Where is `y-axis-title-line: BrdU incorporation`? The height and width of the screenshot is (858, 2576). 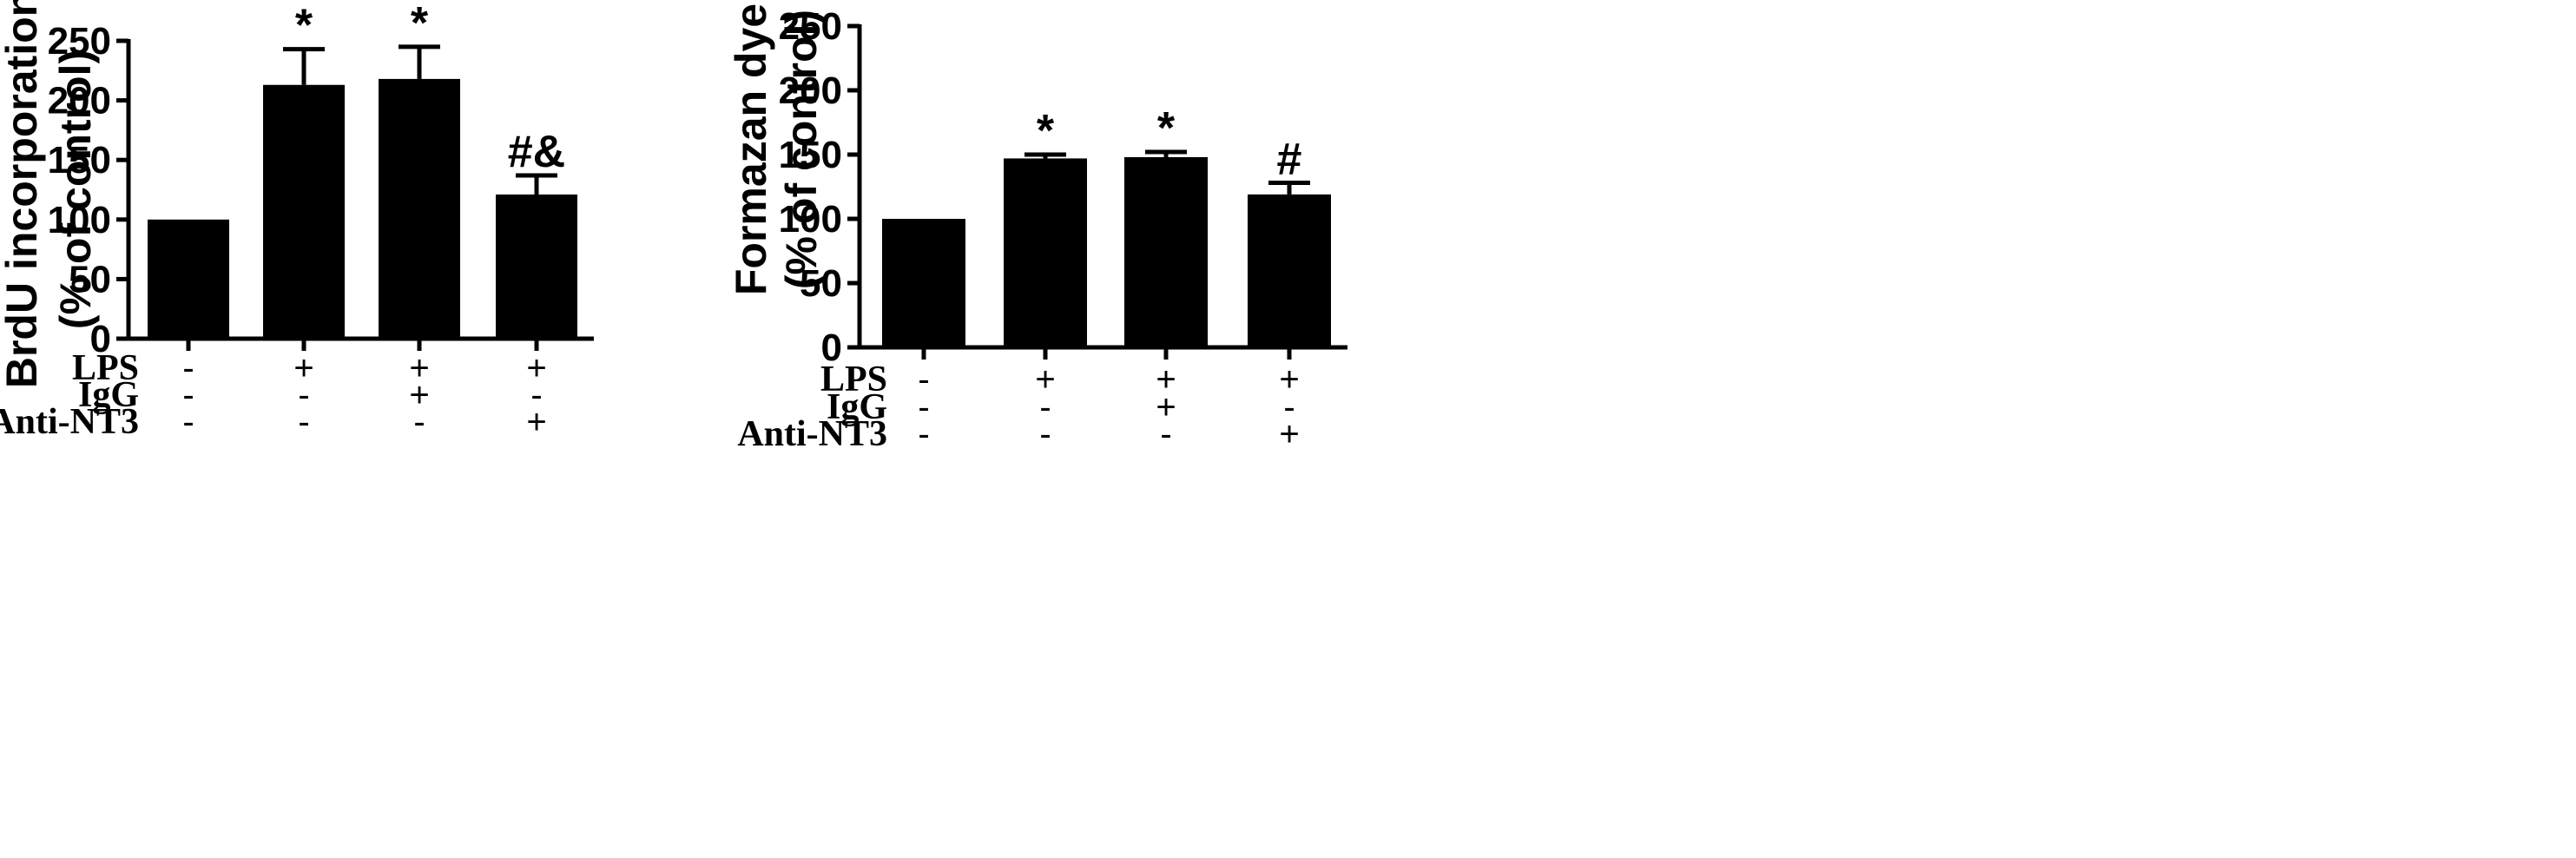
y-axis-title-line: BrdU incorporation is located at coordinates (23, 194).